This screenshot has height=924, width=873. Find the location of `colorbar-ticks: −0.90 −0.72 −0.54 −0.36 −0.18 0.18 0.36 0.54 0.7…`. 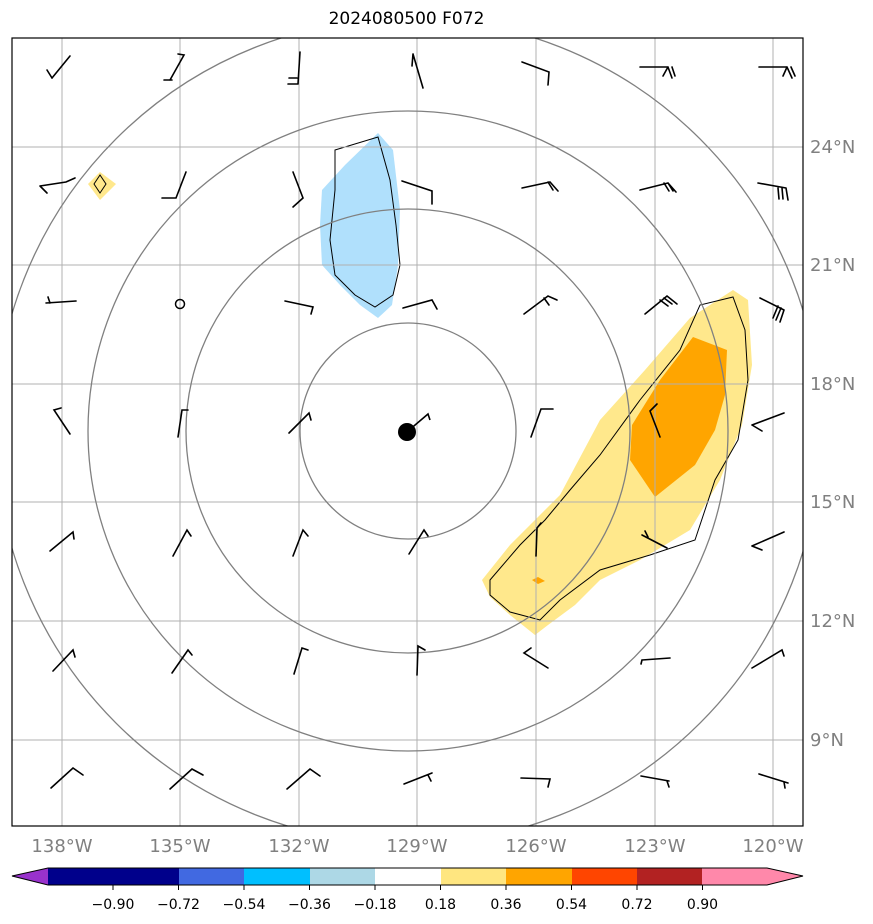

colorbar-ticks: −0.90 −0.72 −0.54 −0.36 −0.18 0.18 0.36 0.54 0.7… is located at coordinates (405, 899).